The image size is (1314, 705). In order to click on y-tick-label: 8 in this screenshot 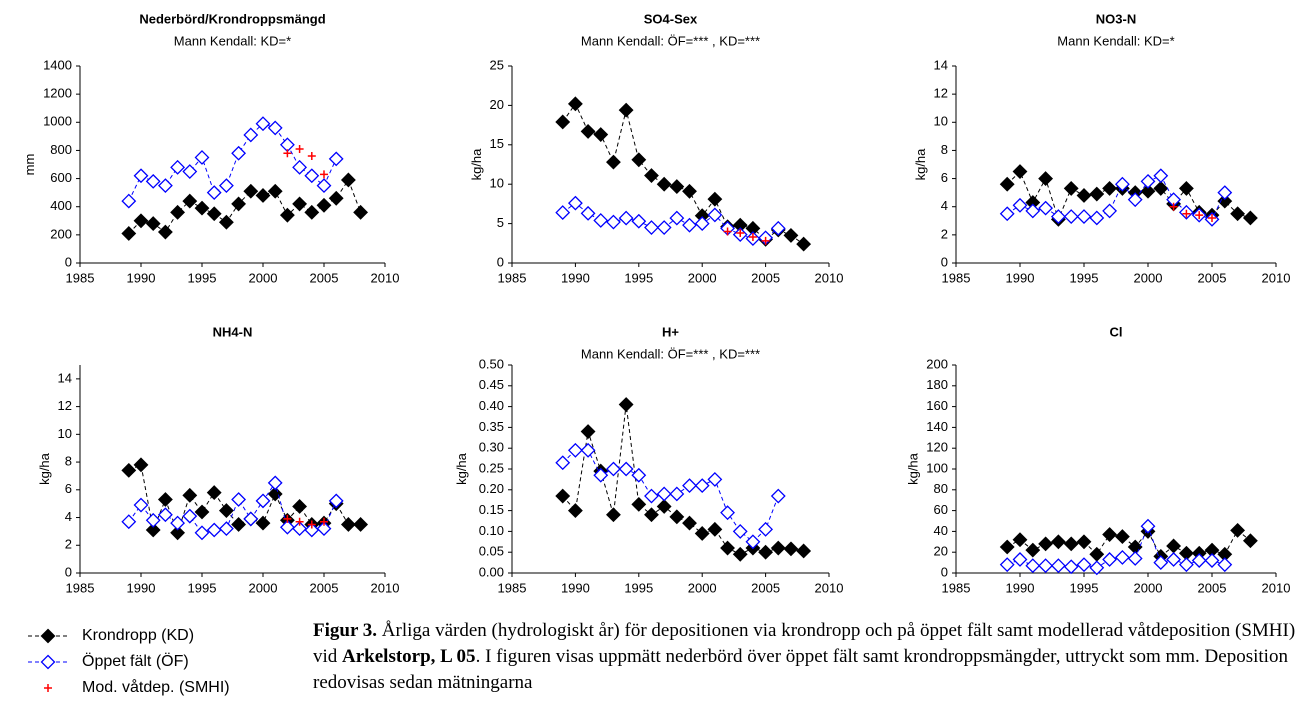, I will do `click(944, 149)`.